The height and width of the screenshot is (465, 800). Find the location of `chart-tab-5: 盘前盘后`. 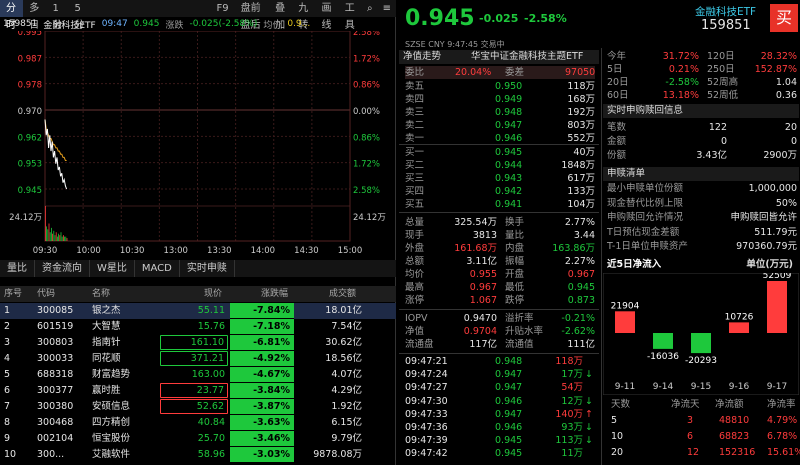

chart-tab-5: 盘前盘后 is located at coordinates (250, 17).